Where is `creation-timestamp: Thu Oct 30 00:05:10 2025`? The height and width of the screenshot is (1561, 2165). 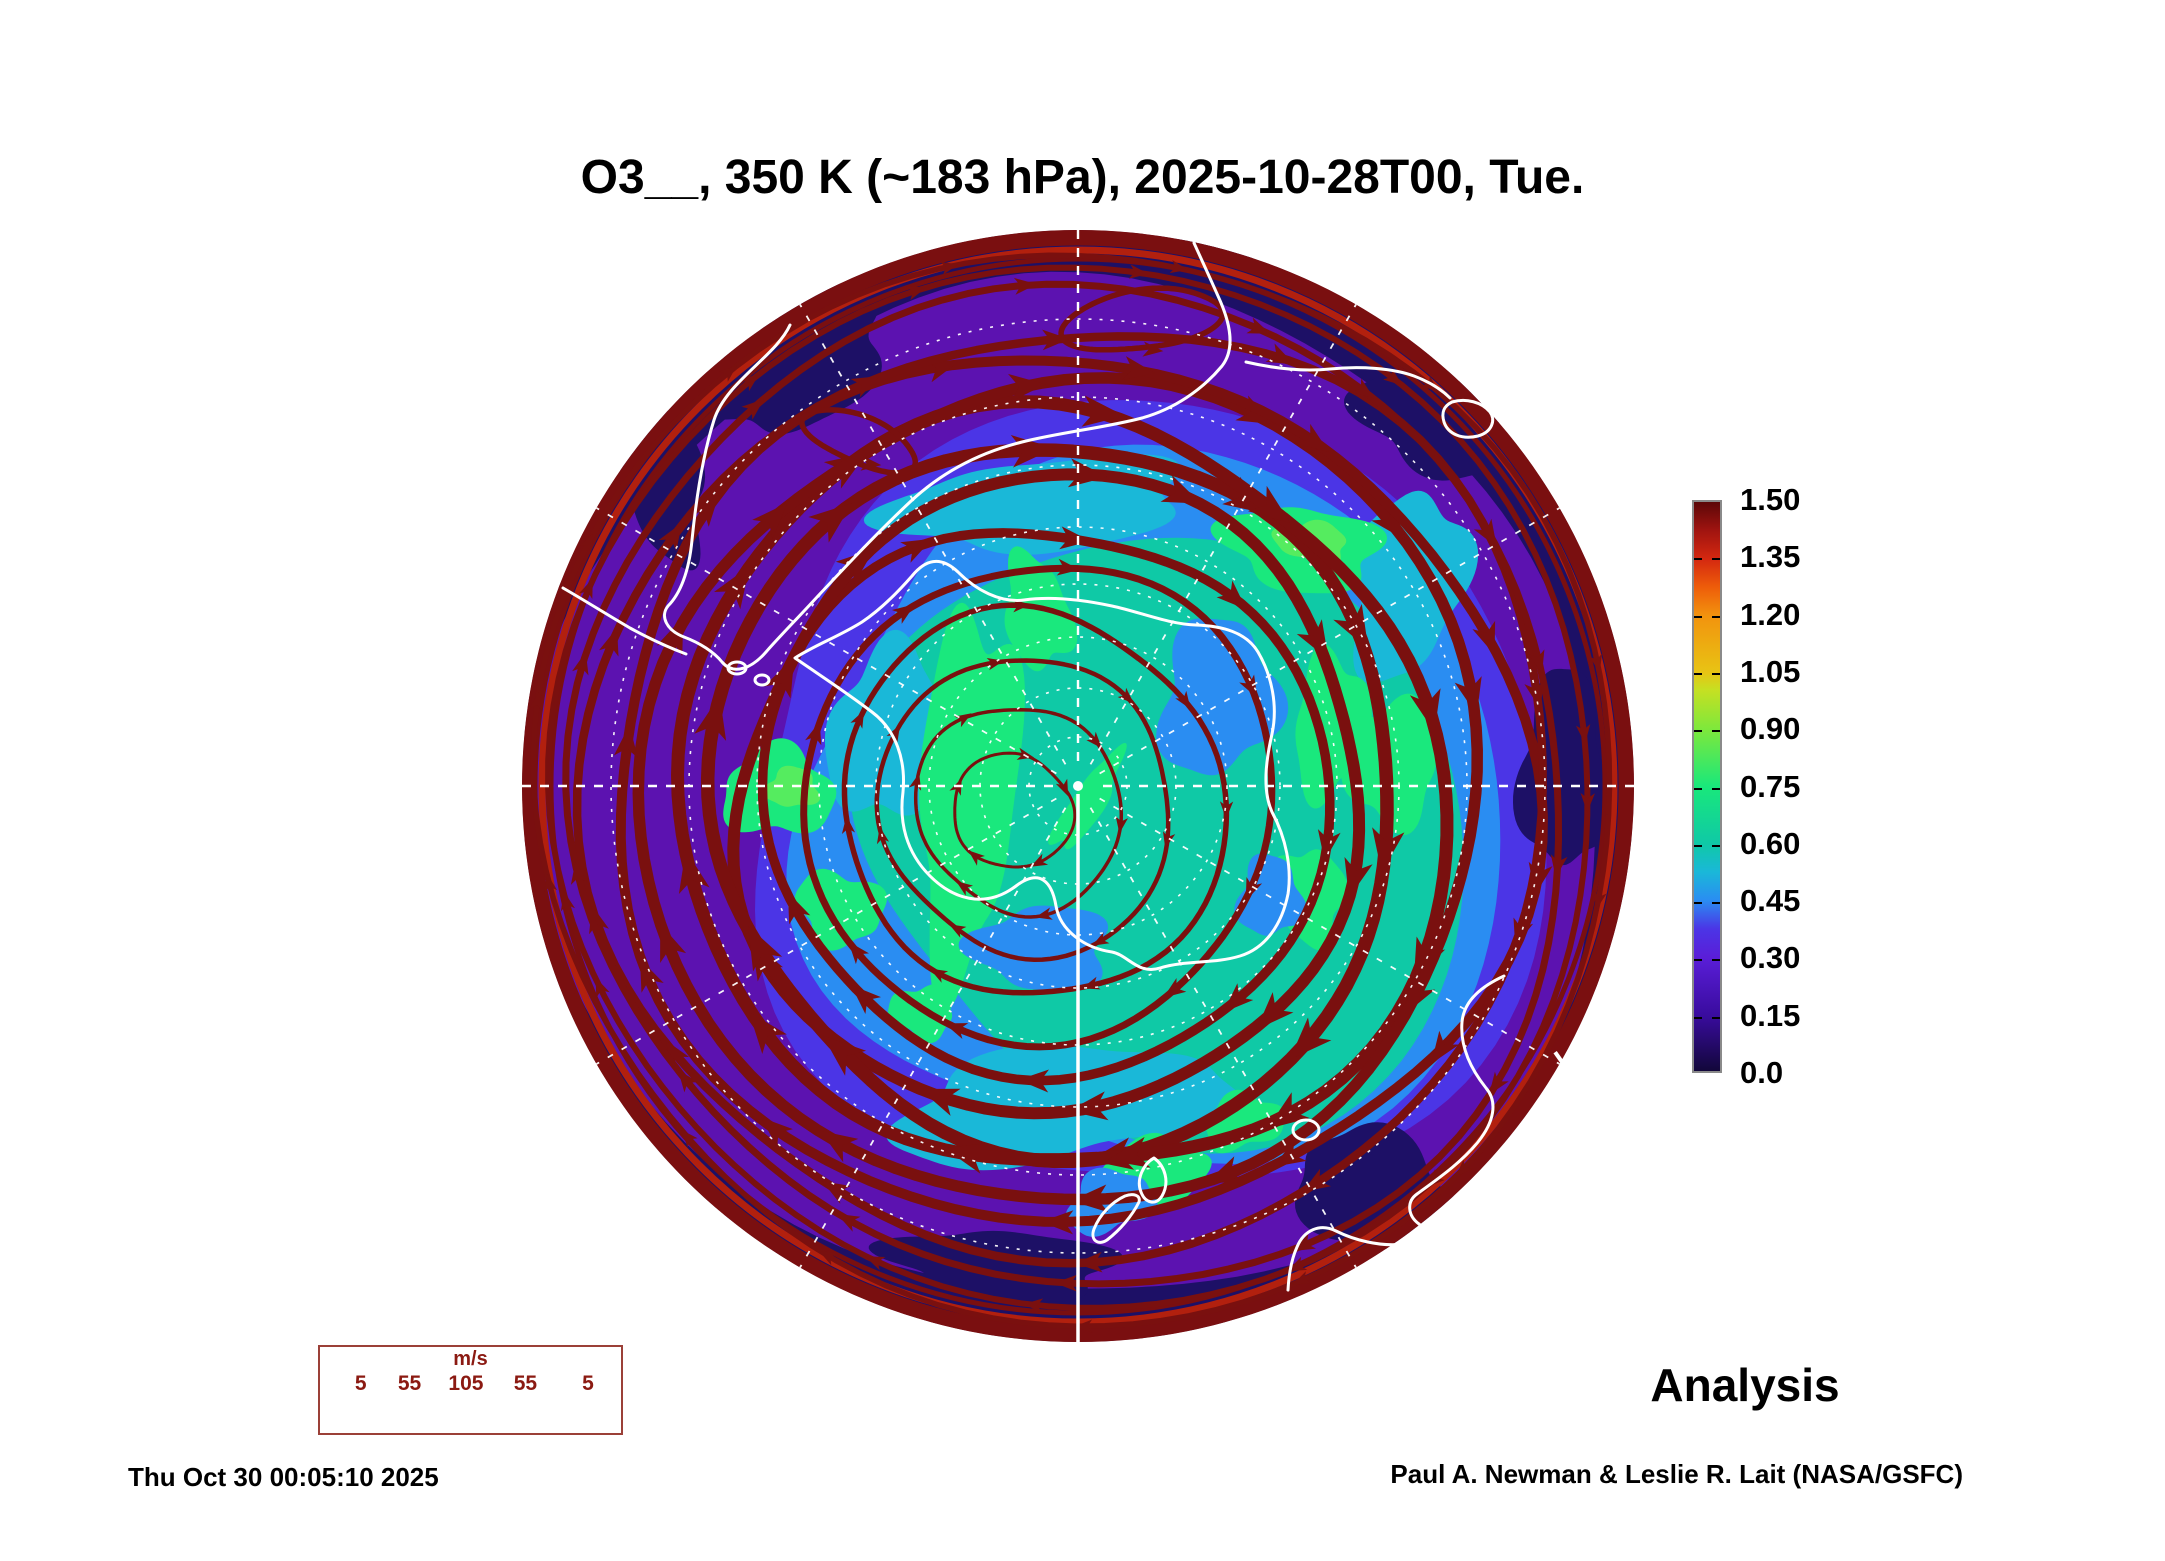 creation-timestamp: Thu Oct 30 00:05:10 2025 is located at coordinates (283, 1477).